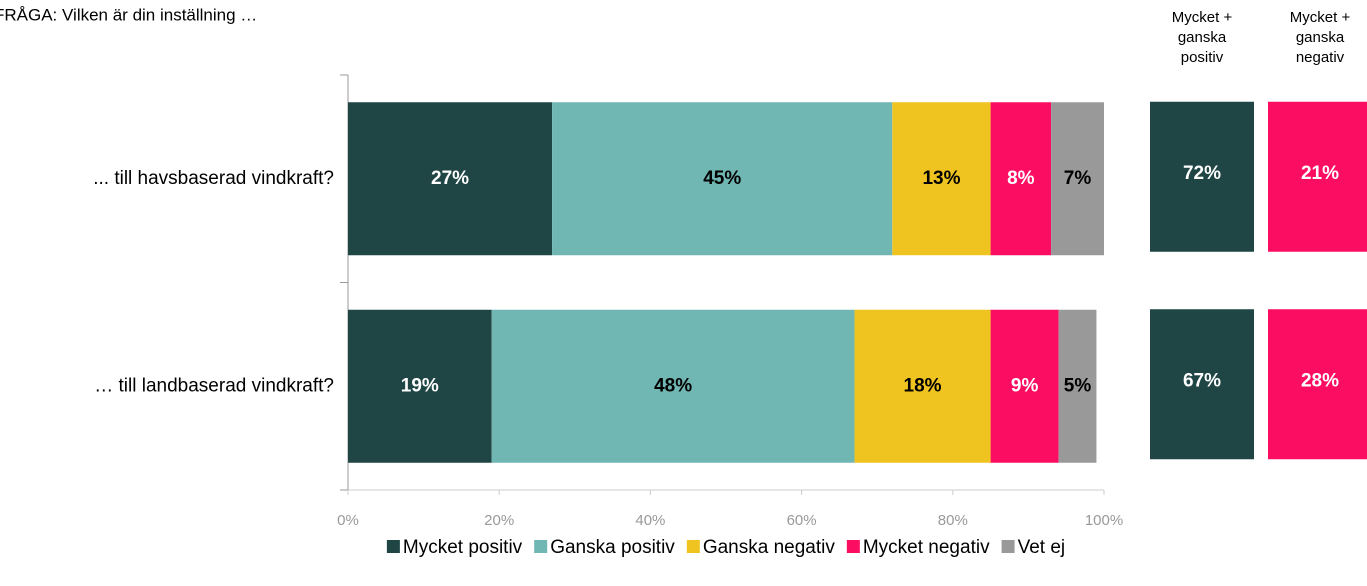 The image size is (1367, 586). Describe the element at coordinates (953, 520) in the screenshot. I see `x-tick-label: 80%` at that location.